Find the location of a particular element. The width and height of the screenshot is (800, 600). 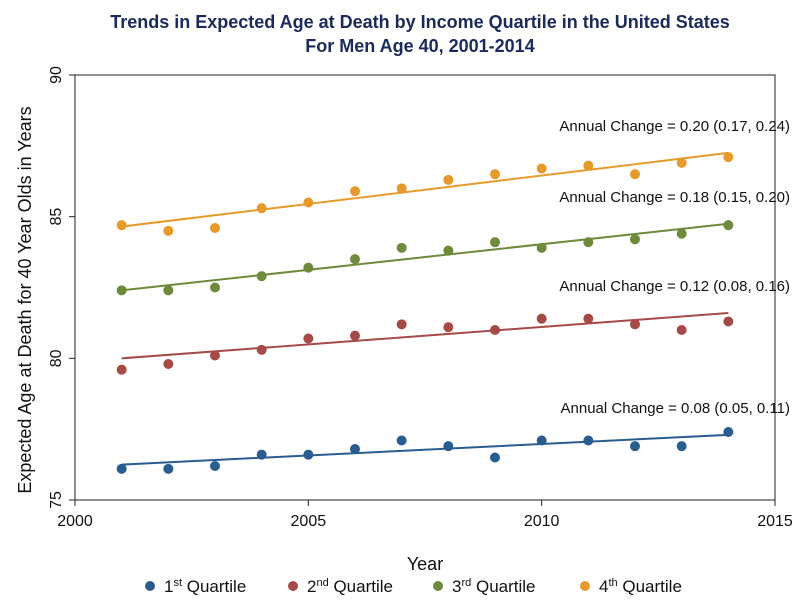

annotation-q2: Annual Change = 0.12 (0.08, 0.16) is located at coordinates (674, 286).